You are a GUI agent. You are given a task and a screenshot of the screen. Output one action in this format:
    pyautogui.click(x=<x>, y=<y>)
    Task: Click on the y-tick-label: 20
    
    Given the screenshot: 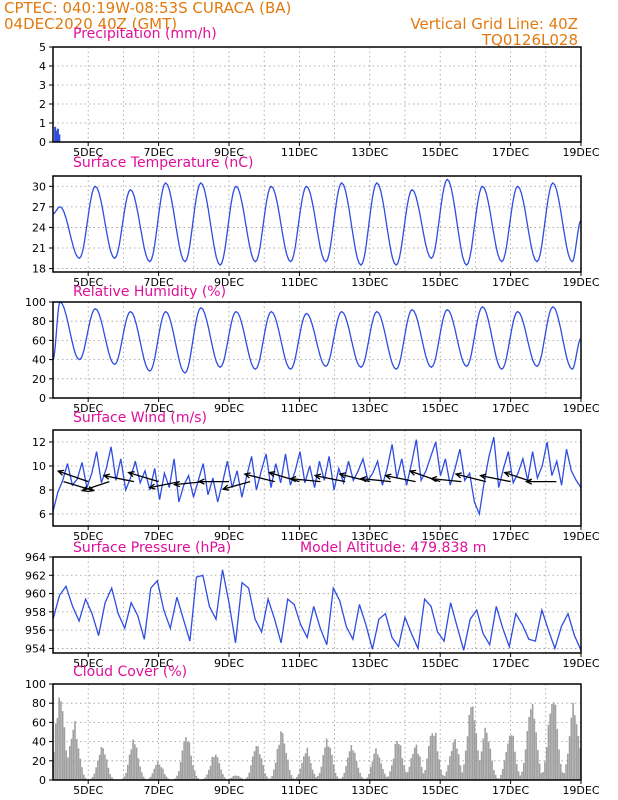 What is the action you would take?
    pyautogui.click(x=39, y=379)
    